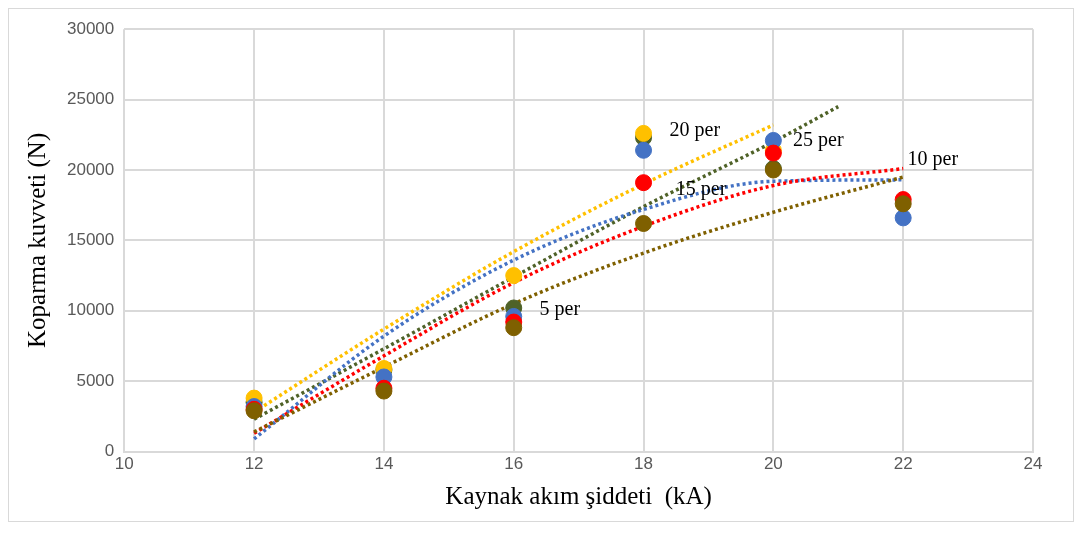 The height and width of the screenshot is (534, 1086). Describe the element at coordinates (560, 308) in the screenshot. I see `annotation: 5 per` at that location.